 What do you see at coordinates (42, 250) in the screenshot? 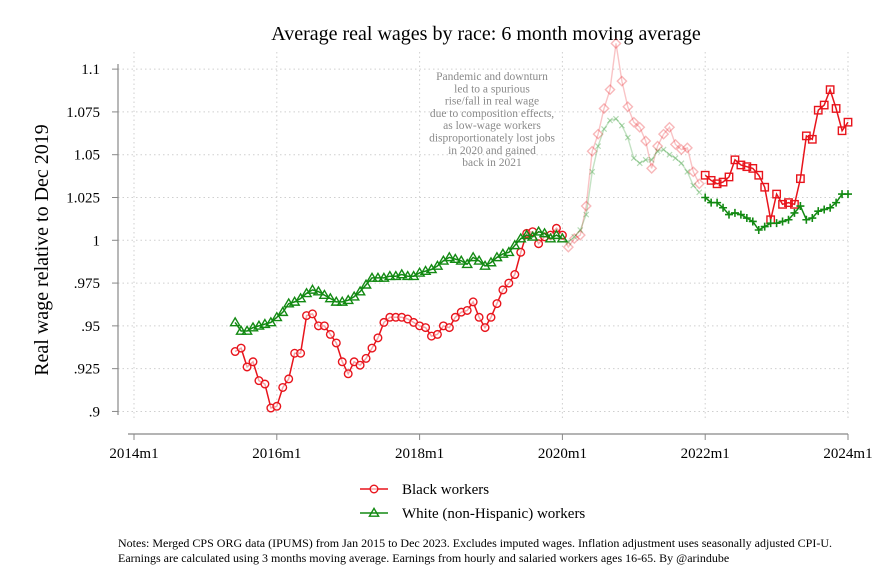
I see `y-axis-label: Real wage relative to Dec 2019` at bounding box center [42, 250].